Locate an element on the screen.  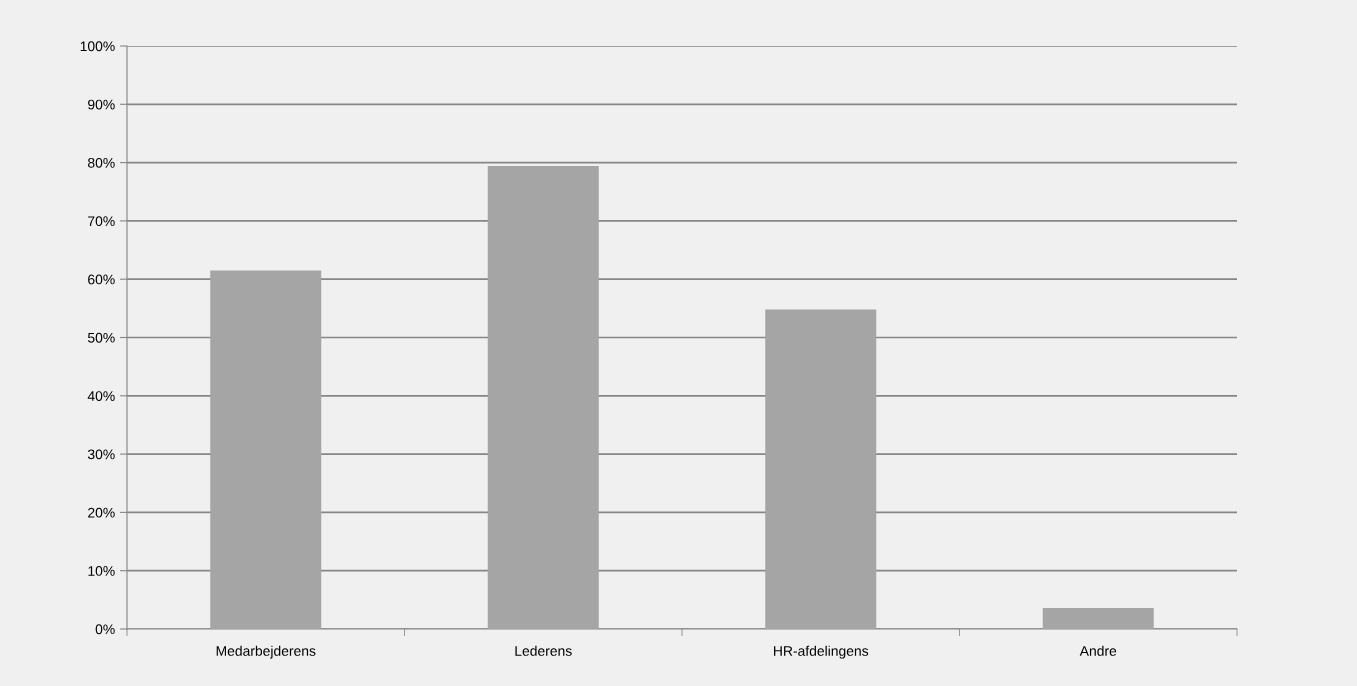
y-tick-label: 50% is located at coordinates (101, 337).